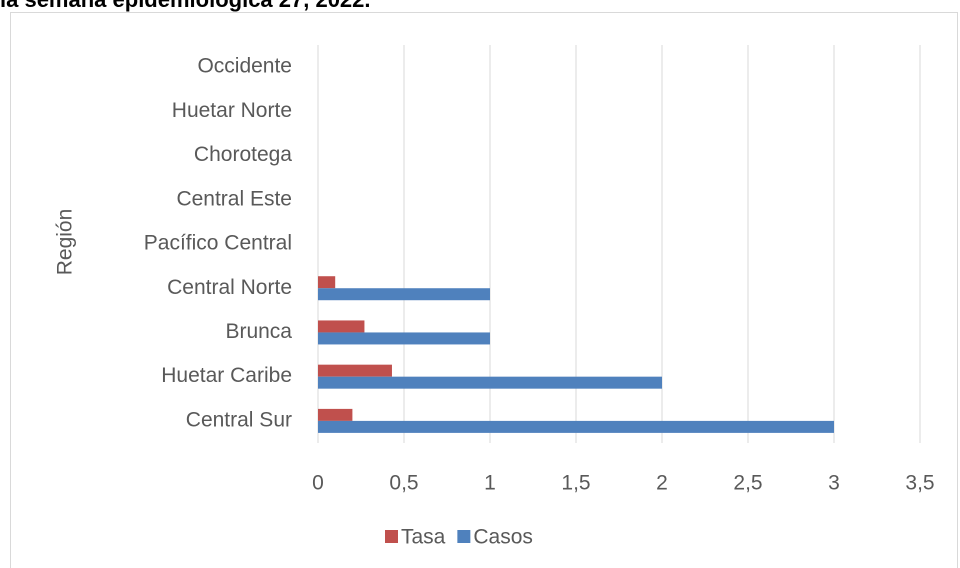 The width and height of the screenshot is (960, 568). Describe the element at coordinates (229, 287) in the screenshot. I see `y-tick-label: Central Norte` at that location.